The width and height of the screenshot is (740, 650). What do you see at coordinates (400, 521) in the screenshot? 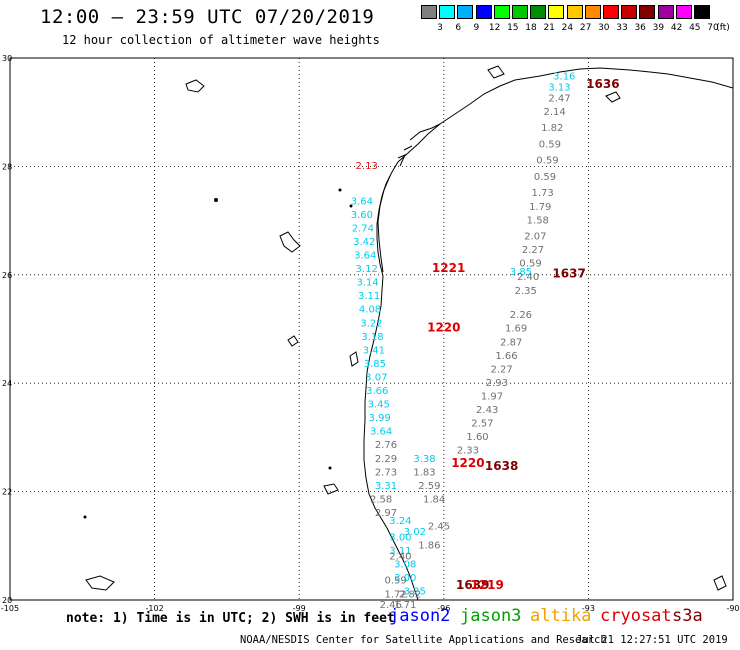
I see `wave-height-value: 3.24` at bounding box center [400, 521].